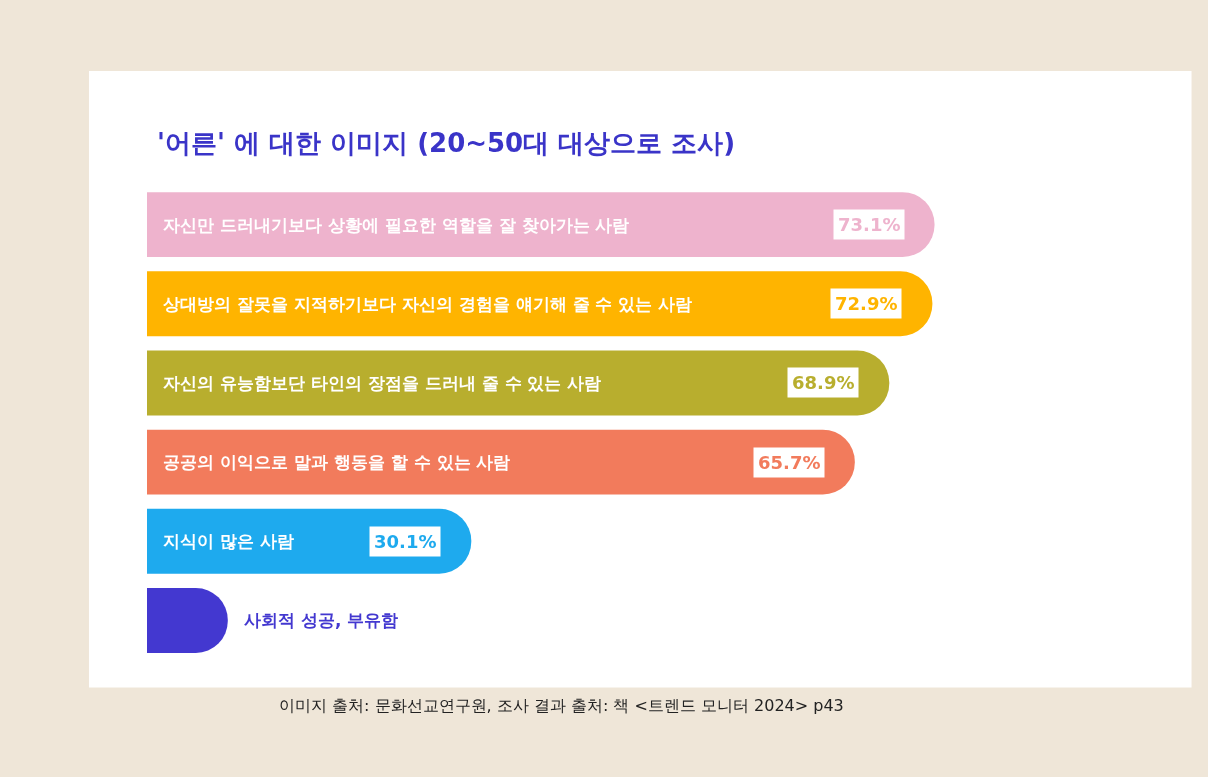 Image resolution: width=1208 pixels, height=777 pixels. Describe the element at coordinates (789, 462) in the screenshot. I see `data-label: 65.7%` at that location.